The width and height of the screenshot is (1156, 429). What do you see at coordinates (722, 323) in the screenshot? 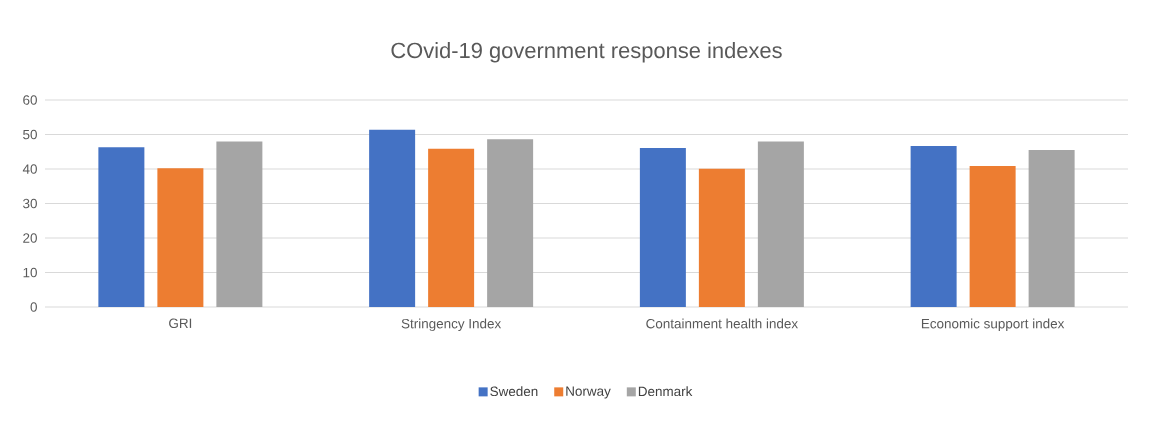
I see `x-tick-label: Containment health index` at bounding box center [722, 323].